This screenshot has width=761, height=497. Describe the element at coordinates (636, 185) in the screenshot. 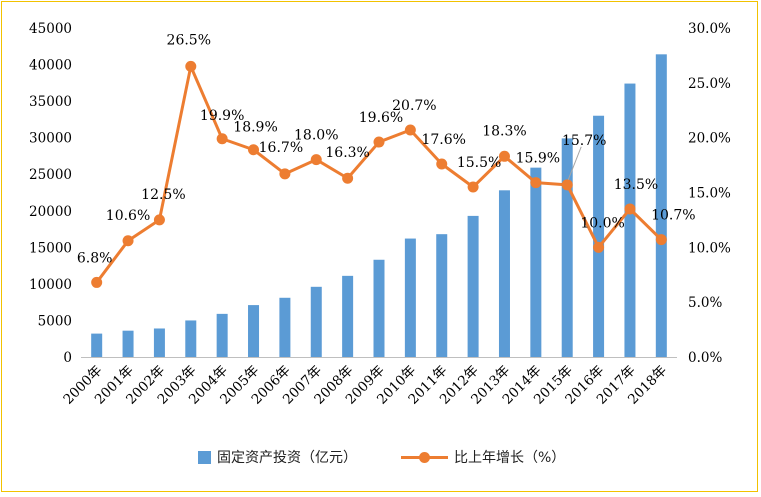

I see `growth-data-label: 13.5%` at that location.